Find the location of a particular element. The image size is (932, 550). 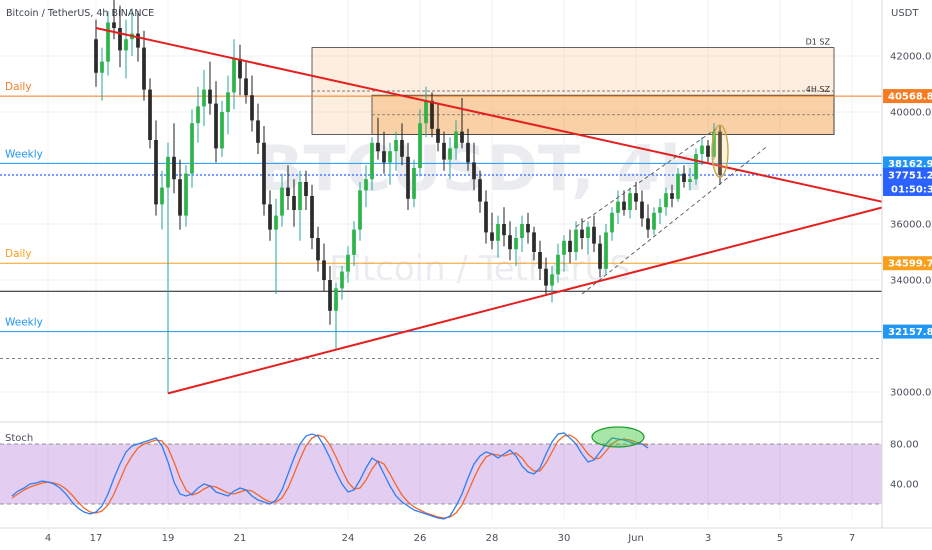

countdown-label: 01:50:37 is located at coordinates (911, 189).